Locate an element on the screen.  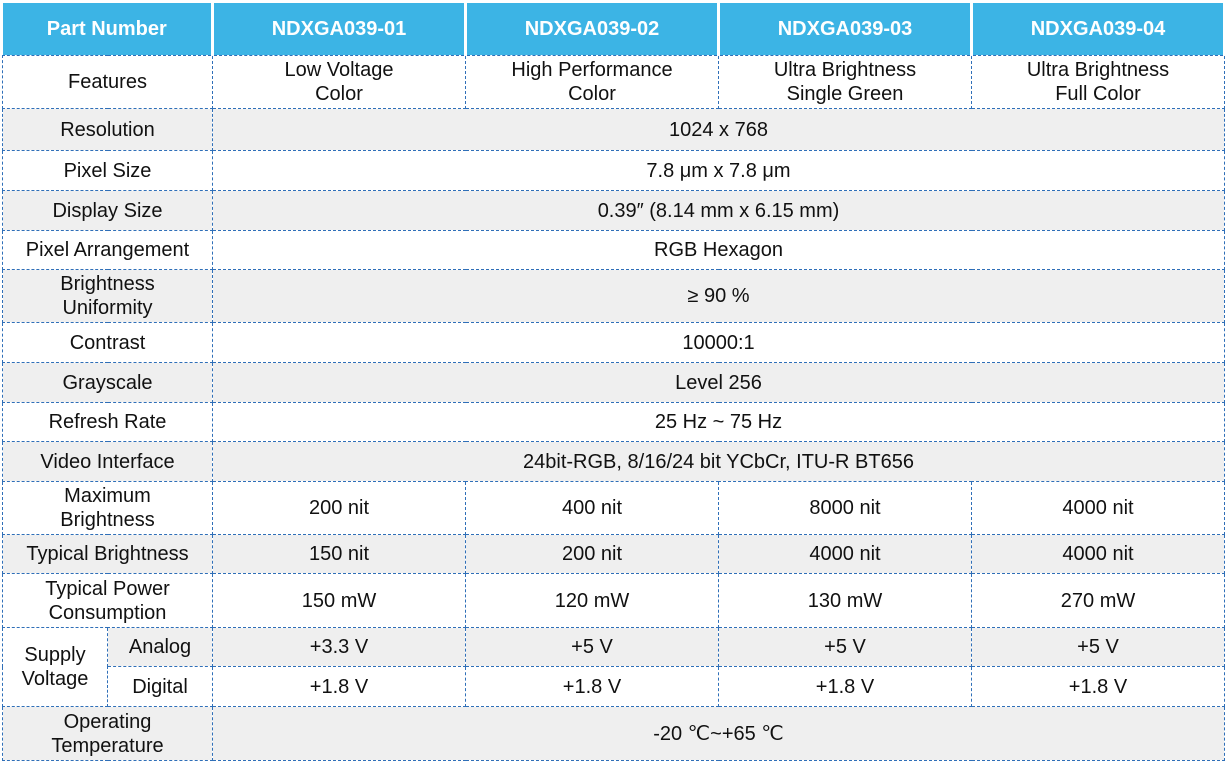
cell-text: Features is located at coordinates (107, 82).